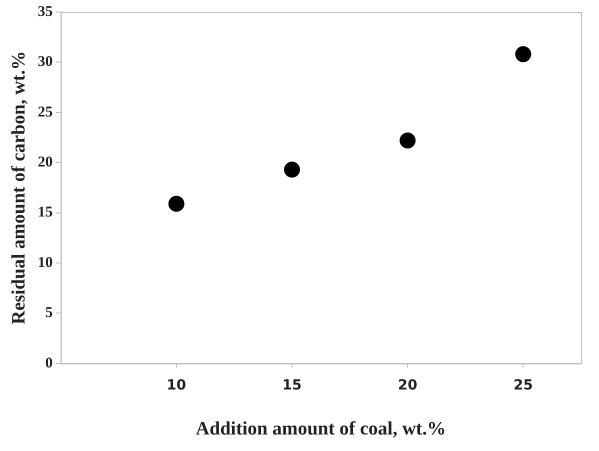  I want to click on x-tick-label: 10, so click(176, 385).